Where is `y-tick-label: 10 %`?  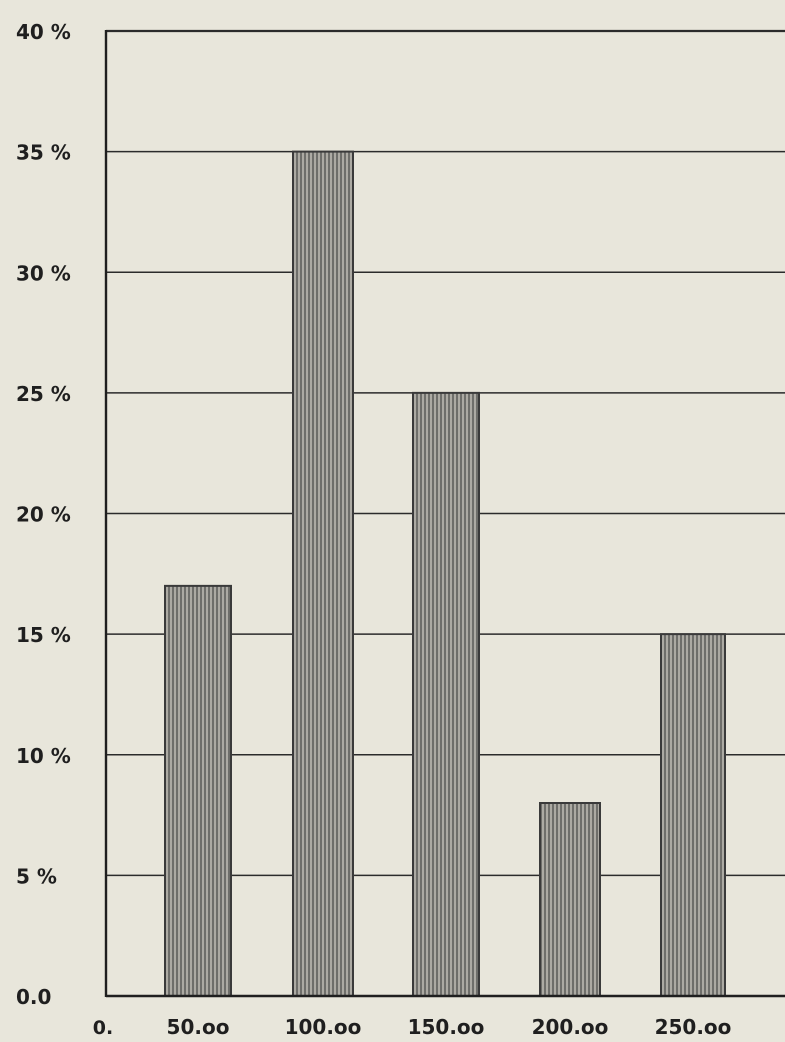 y-tick-label: 10 % is located at coordinates (43, 756).